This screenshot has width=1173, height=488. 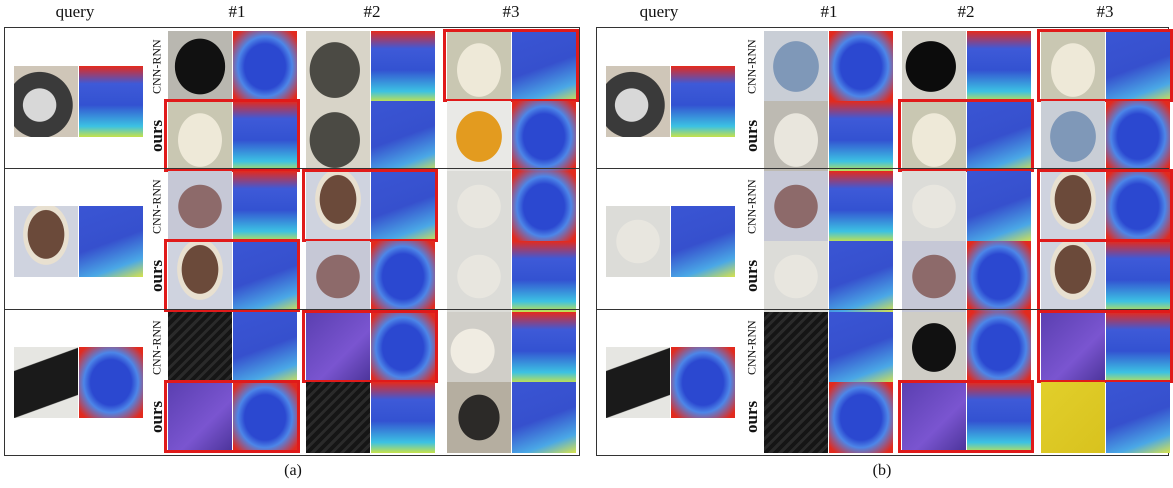 What do you see at coordinates (372, 11) in the screenshot?
I see `header-rank2-a: #2` at bounding box center [372, 11].